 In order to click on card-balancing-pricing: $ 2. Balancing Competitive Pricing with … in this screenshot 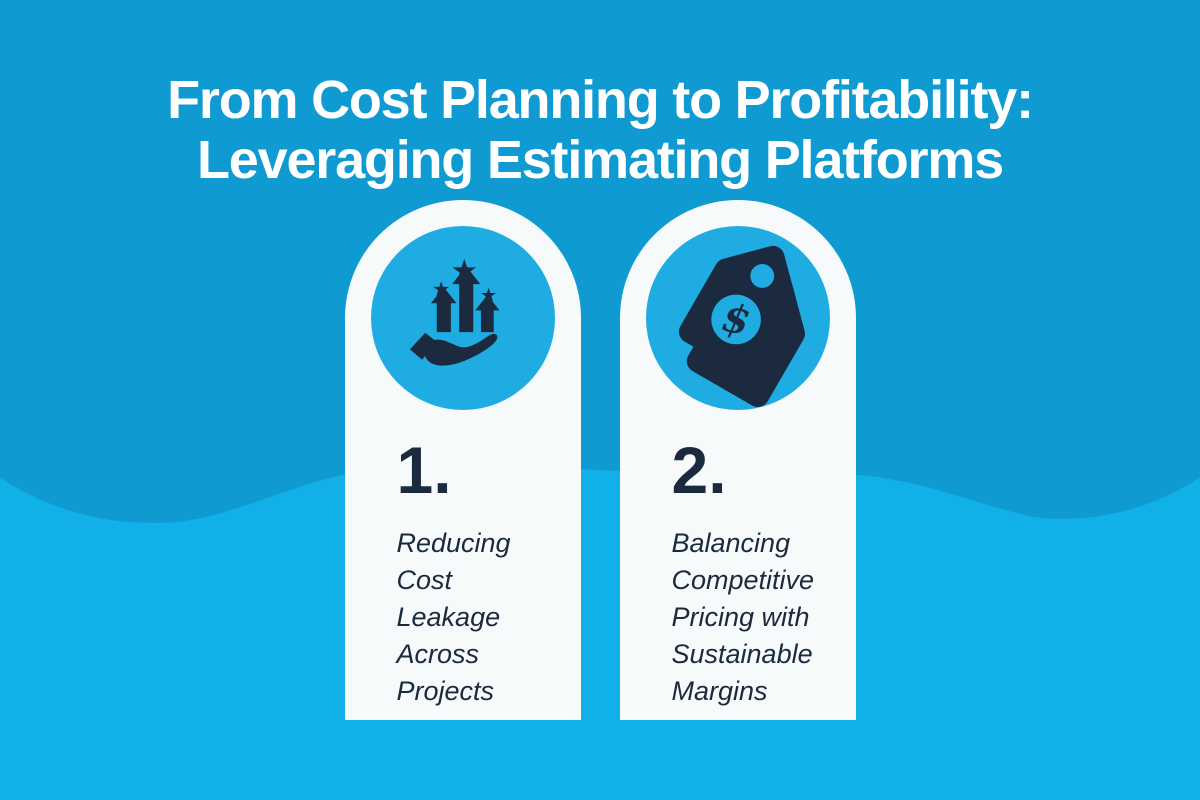, I will do `click(737, 460)`.